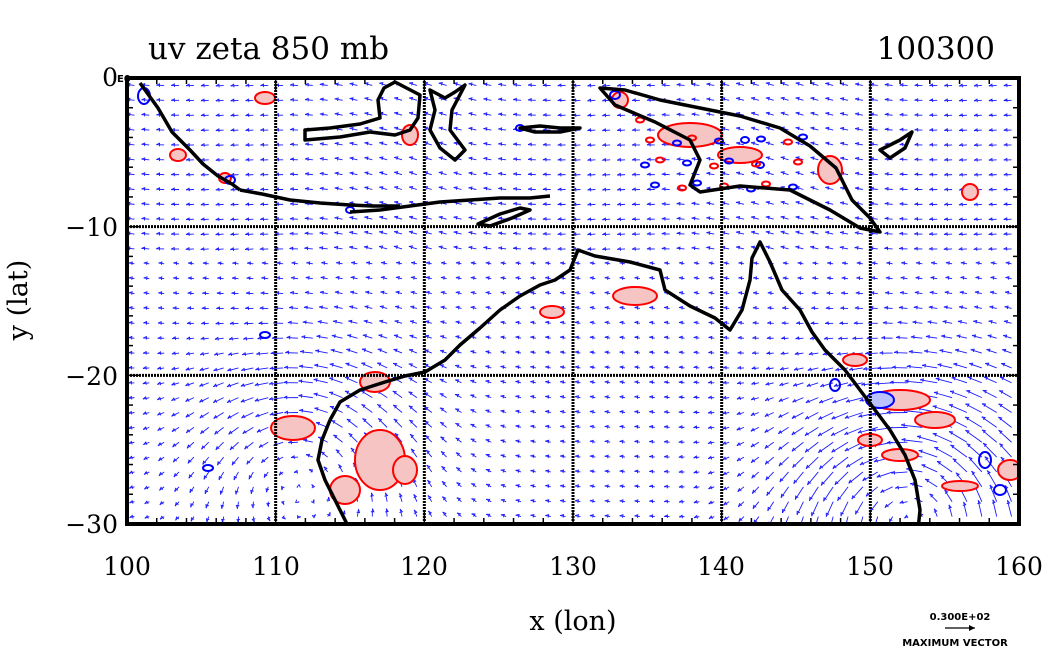 The height and width of the screenshot is (653, 1058). Describe the element at coordinates (124, 79) in the screenshot. I see `corner-label: E0` at that location.